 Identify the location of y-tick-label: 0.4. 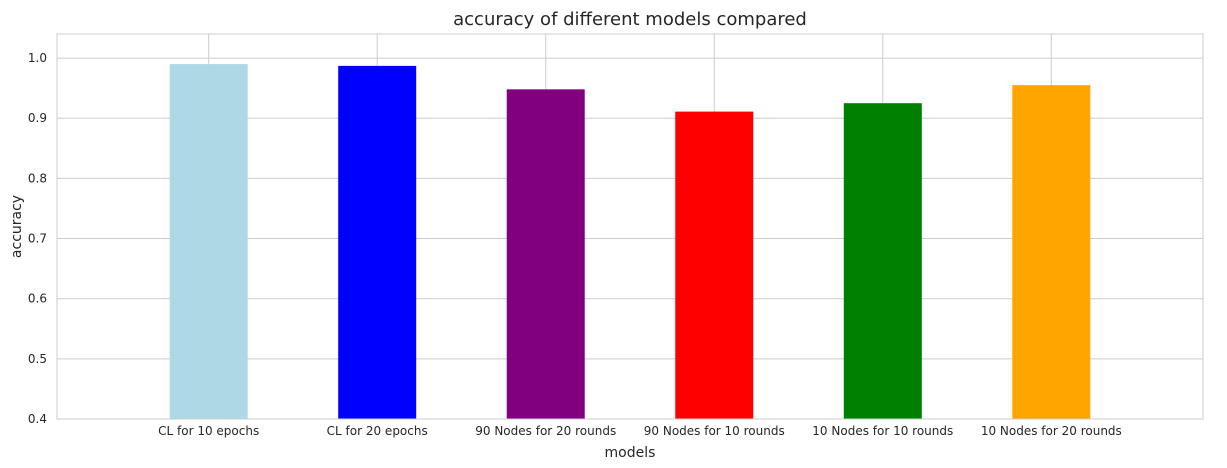
(37, 419).